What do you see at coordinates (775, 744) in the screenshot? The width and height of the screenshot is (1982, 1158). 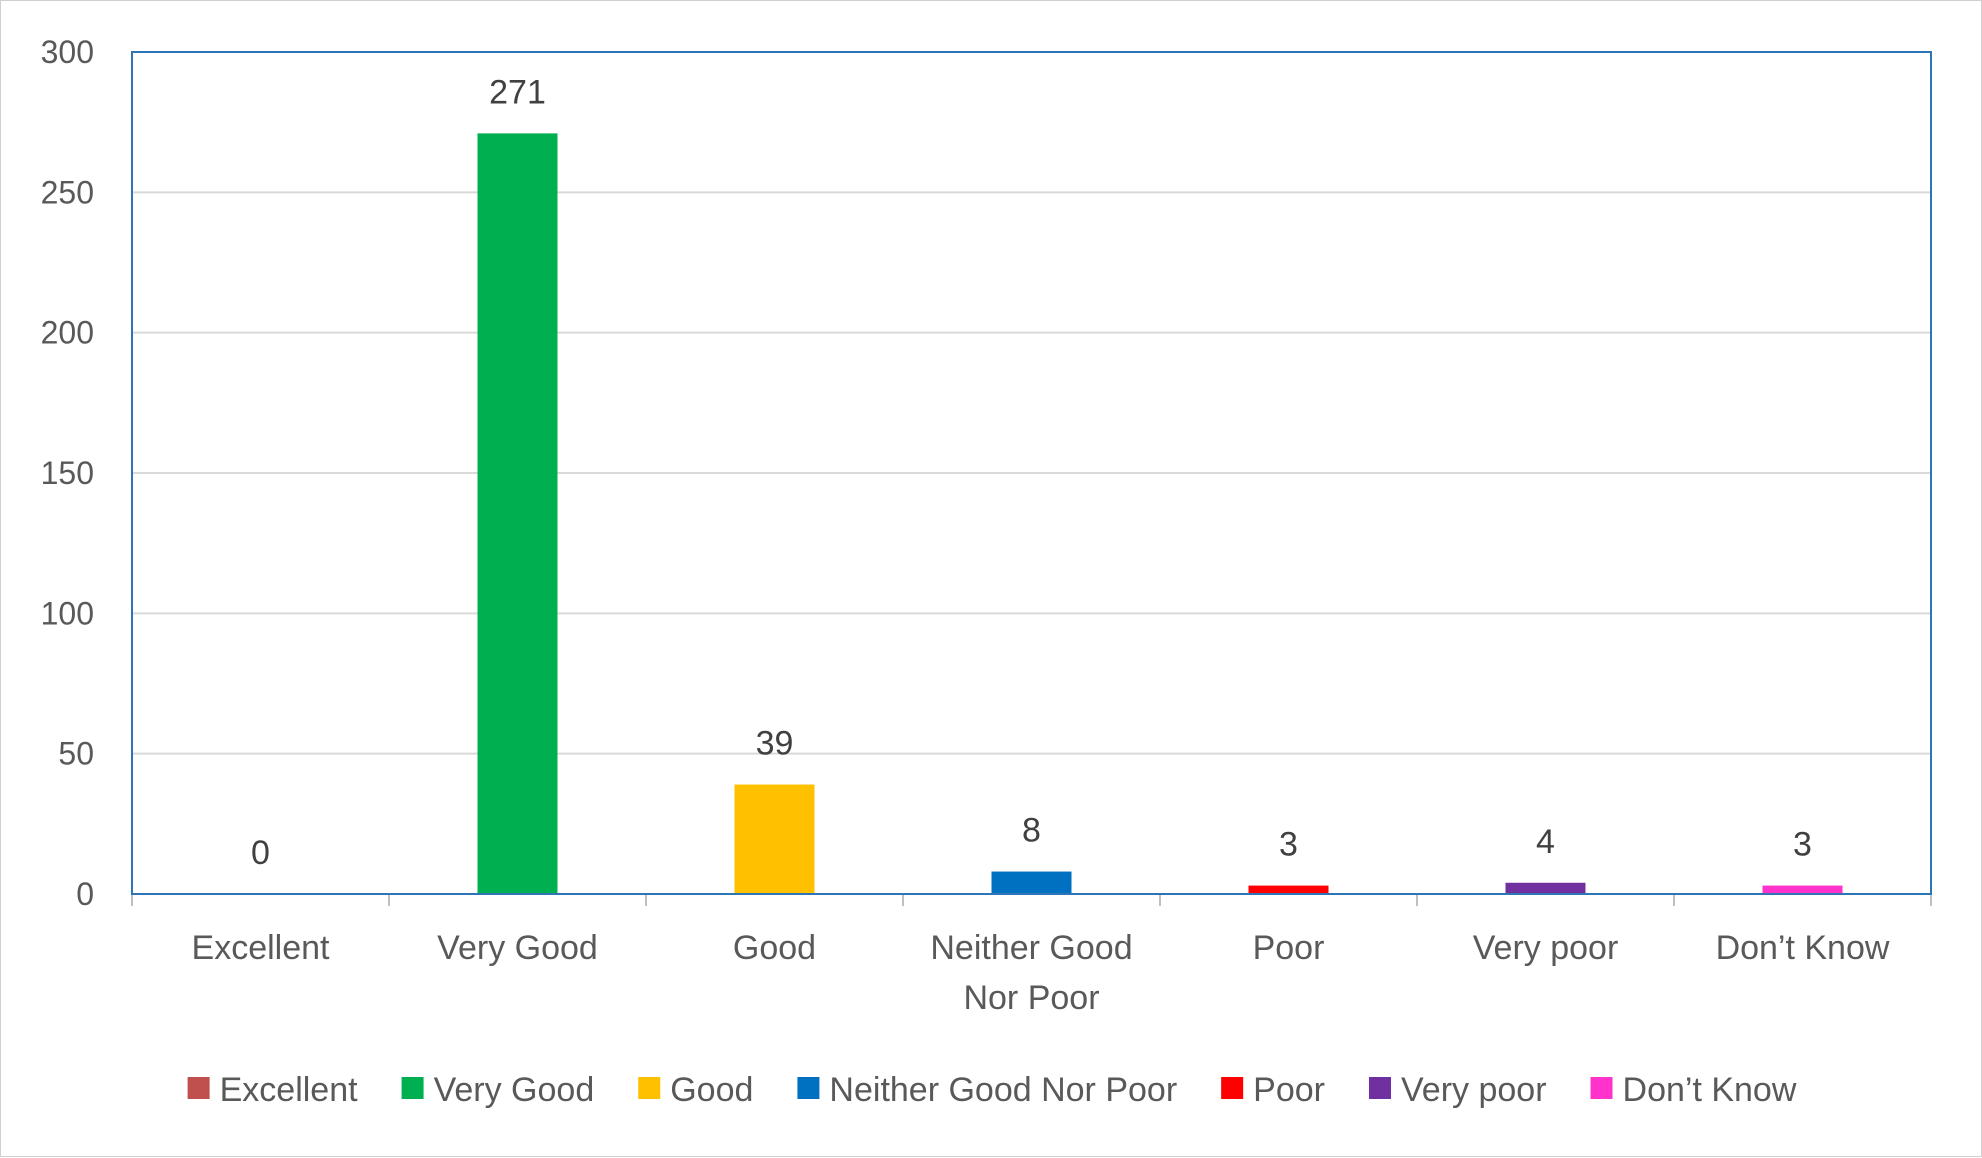 I see `data-label: 39` at bounding box center [775, 744].